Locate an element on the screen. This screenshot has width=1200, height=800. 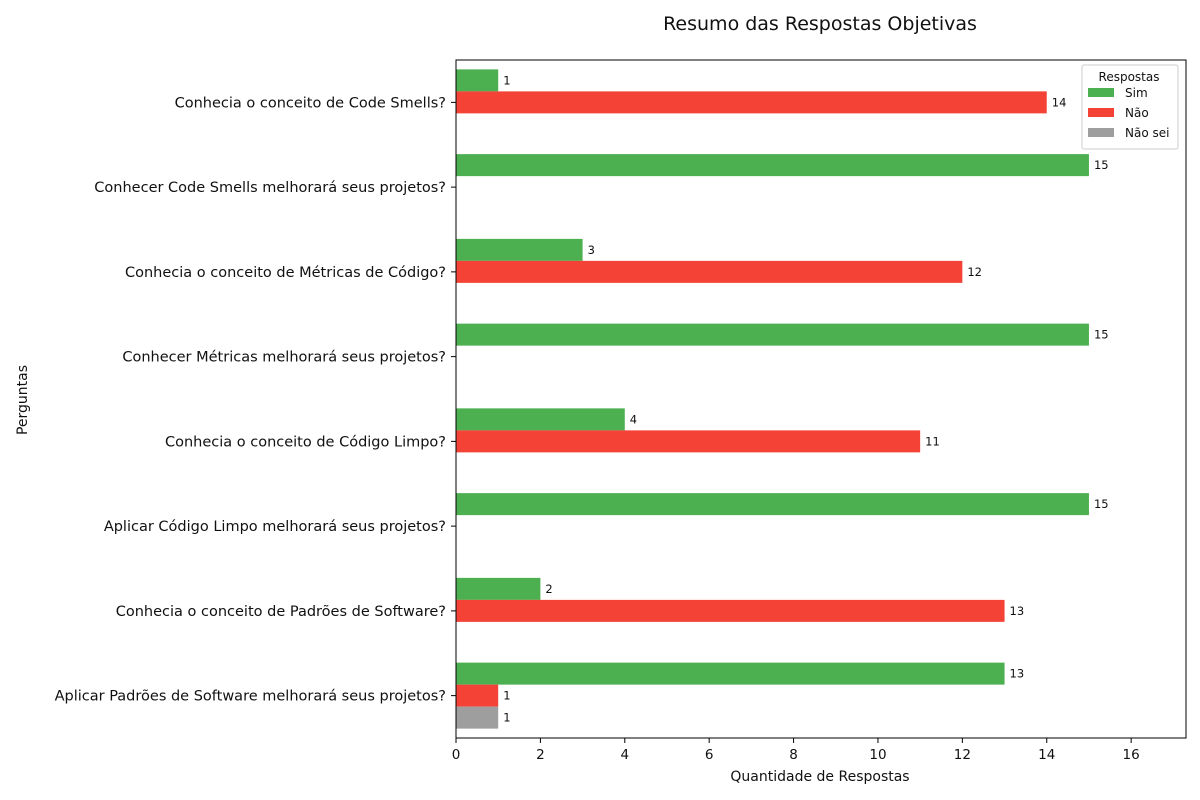
x-tick-label: 8 is located at coordinates (793, 755).